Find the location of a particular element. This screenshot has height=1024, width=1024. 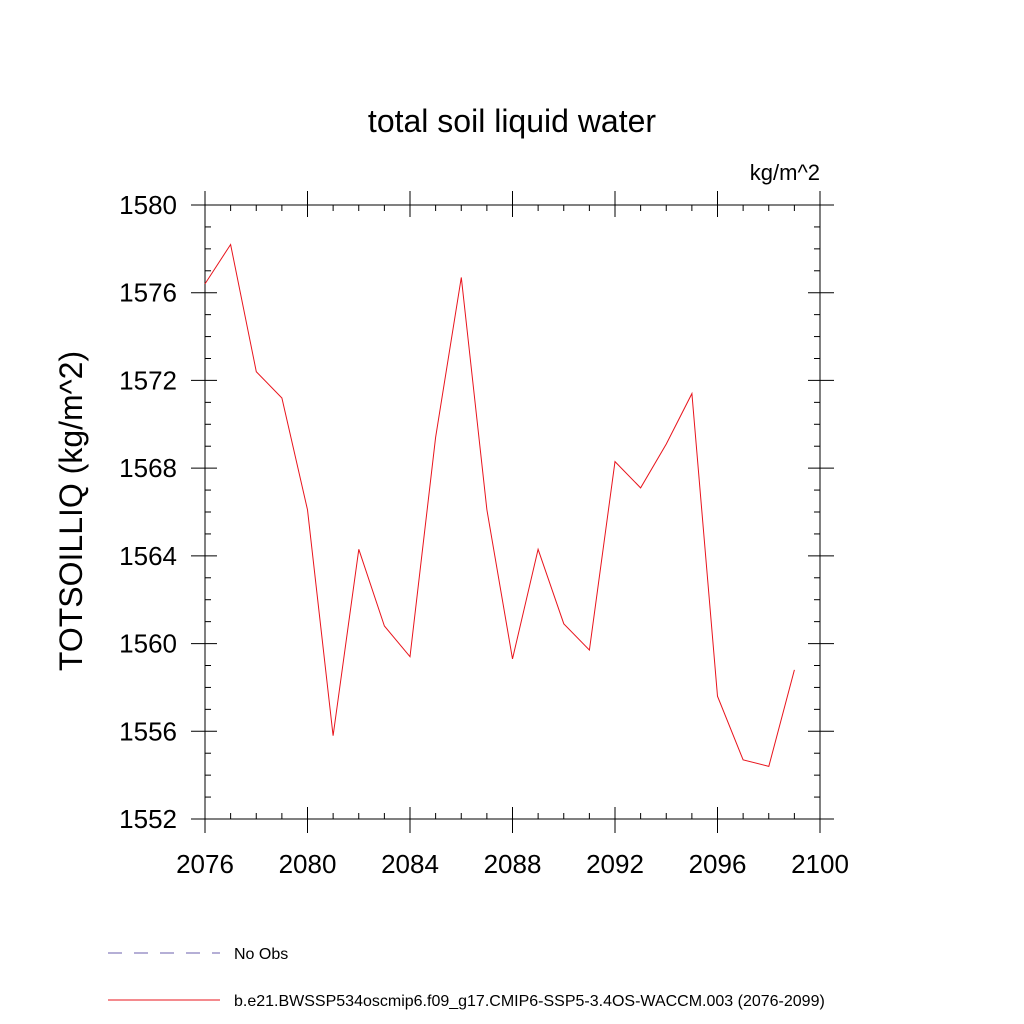

chart-title: total soil liquid water is located at coordinates (512, 121).